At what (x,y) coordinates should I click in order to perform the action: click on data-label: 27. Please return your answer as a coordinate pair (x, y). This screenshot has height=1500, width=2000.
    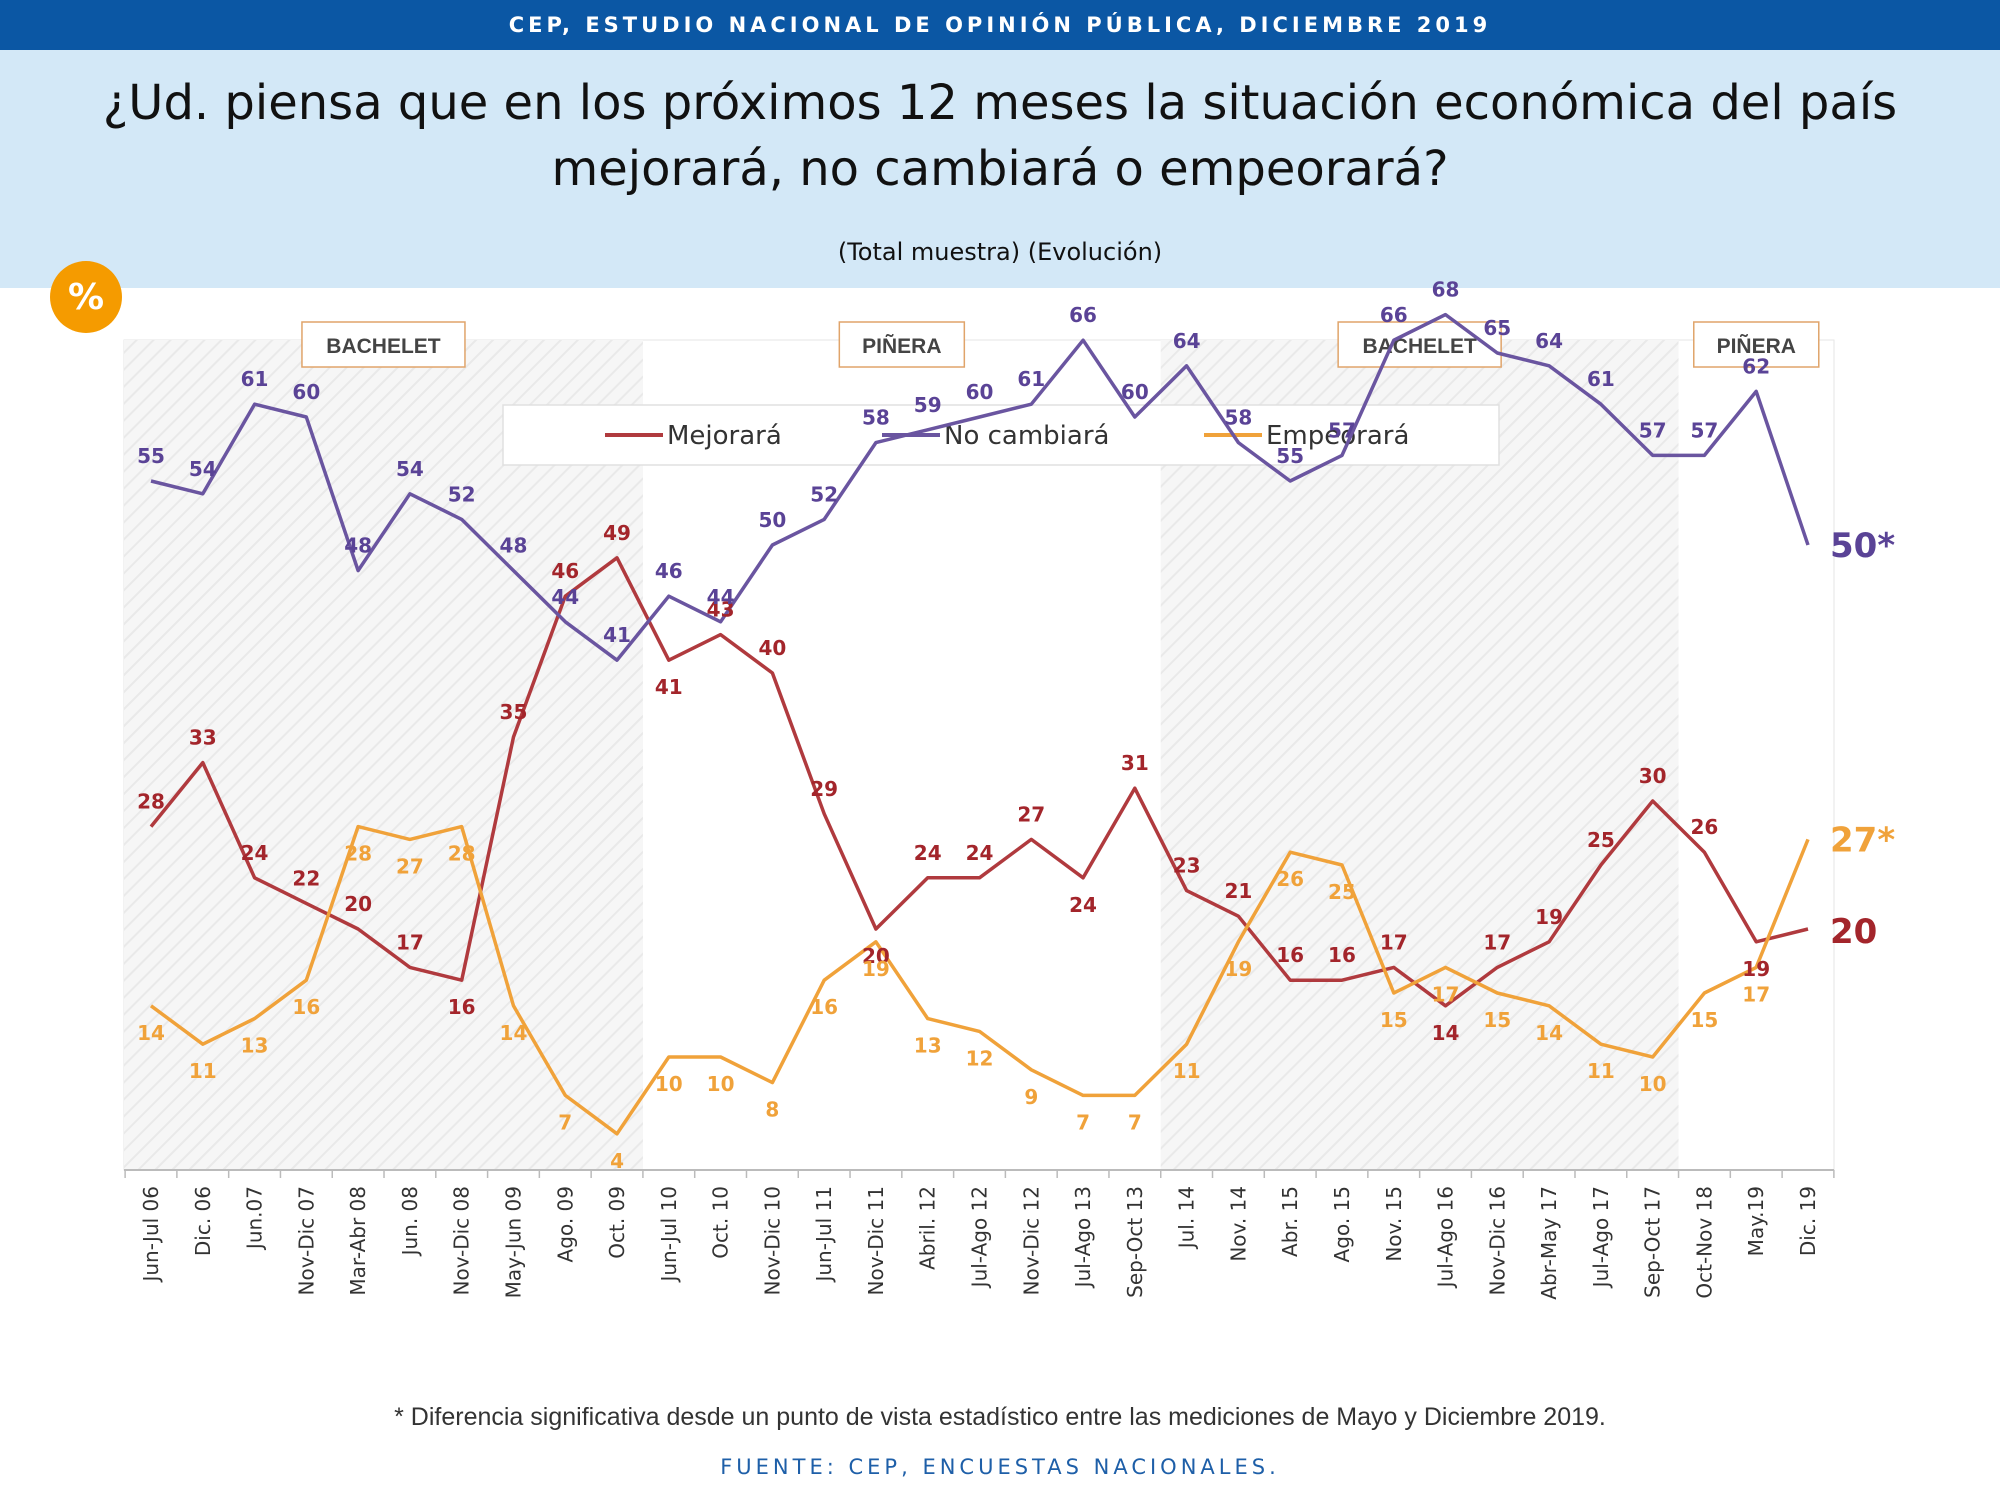
    Looking at the image, I should click on (410, 866).